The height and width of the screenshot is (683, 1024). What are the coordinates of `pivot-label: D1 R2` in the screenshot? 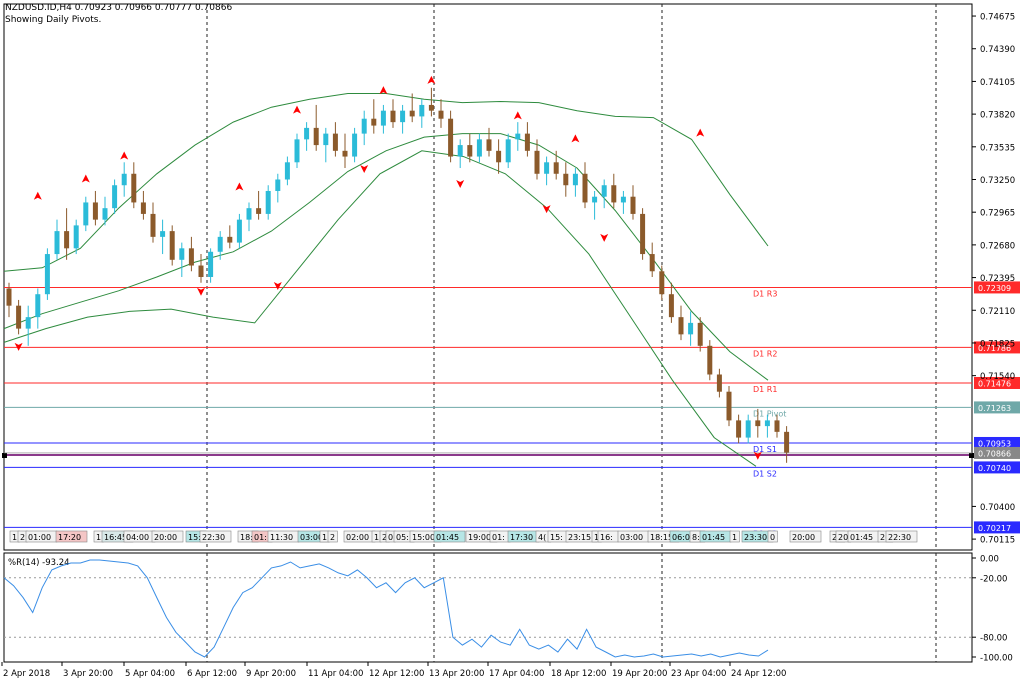 It's located at (765, 353).